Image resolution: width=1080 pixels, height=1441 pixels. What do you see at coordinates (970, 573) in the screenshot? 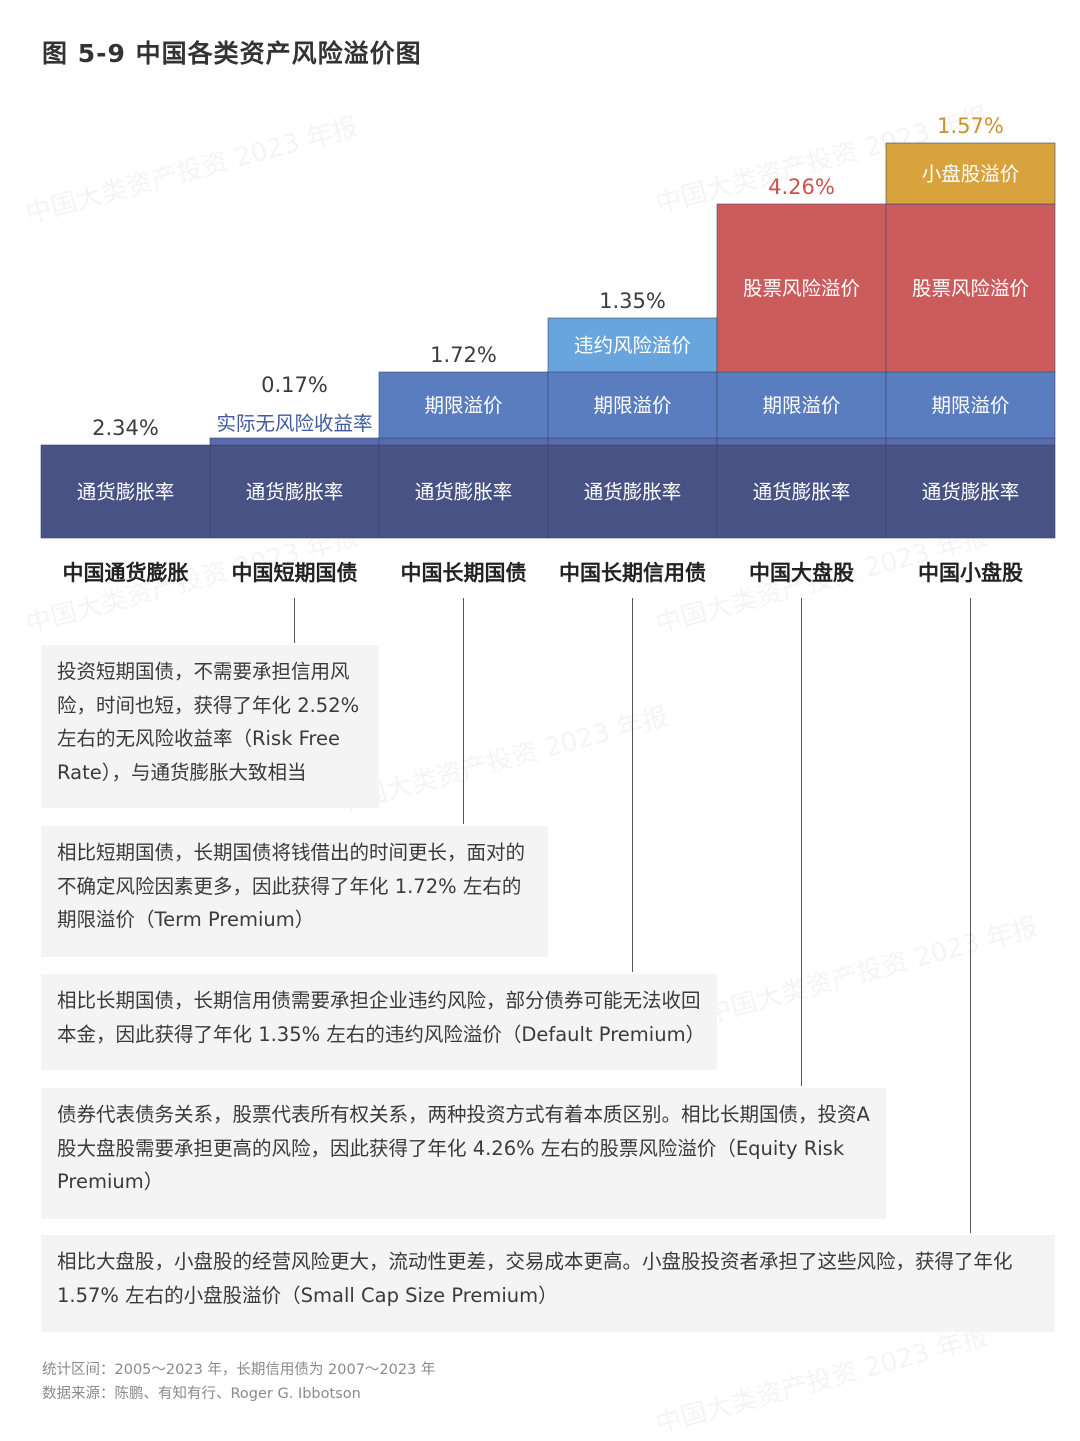
I see `category-label: 中国小盘股` at bounding box center [970, 573].